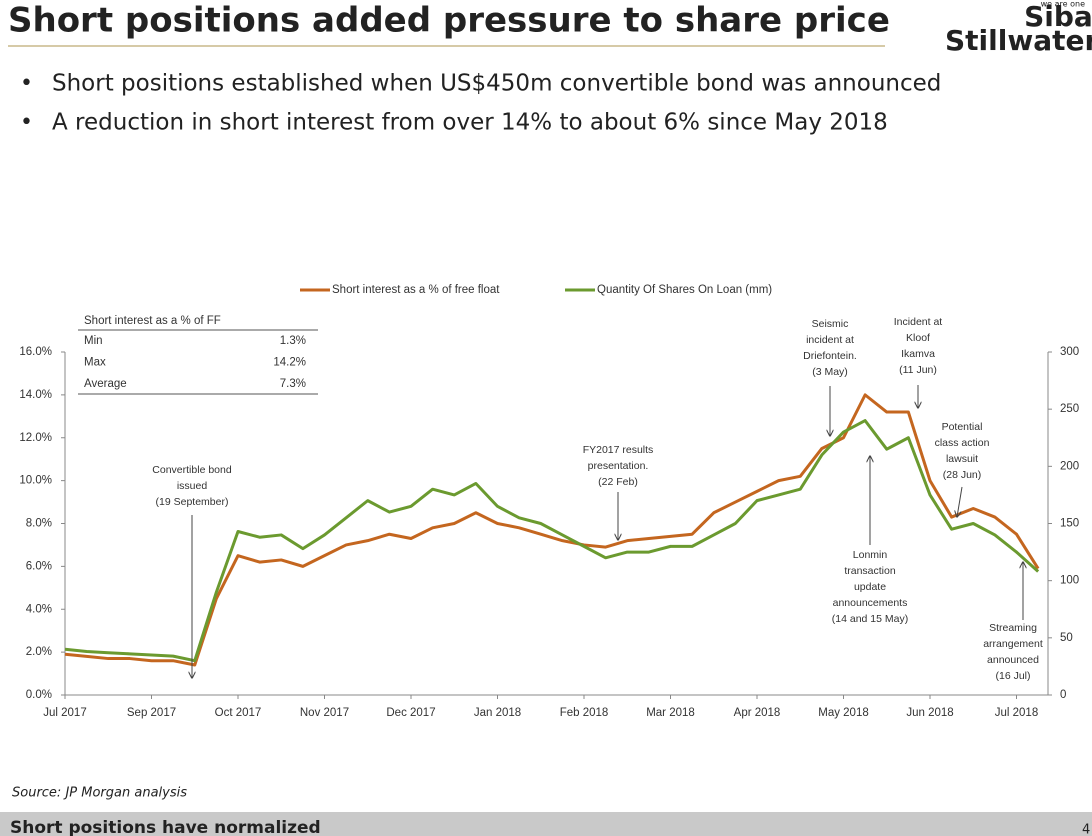 The height and width of the screenshot is (836, 1092). Describe the element at coordinates (39, 609) in the screenshot. I see `y-tick-label: 4.0%` at that location.